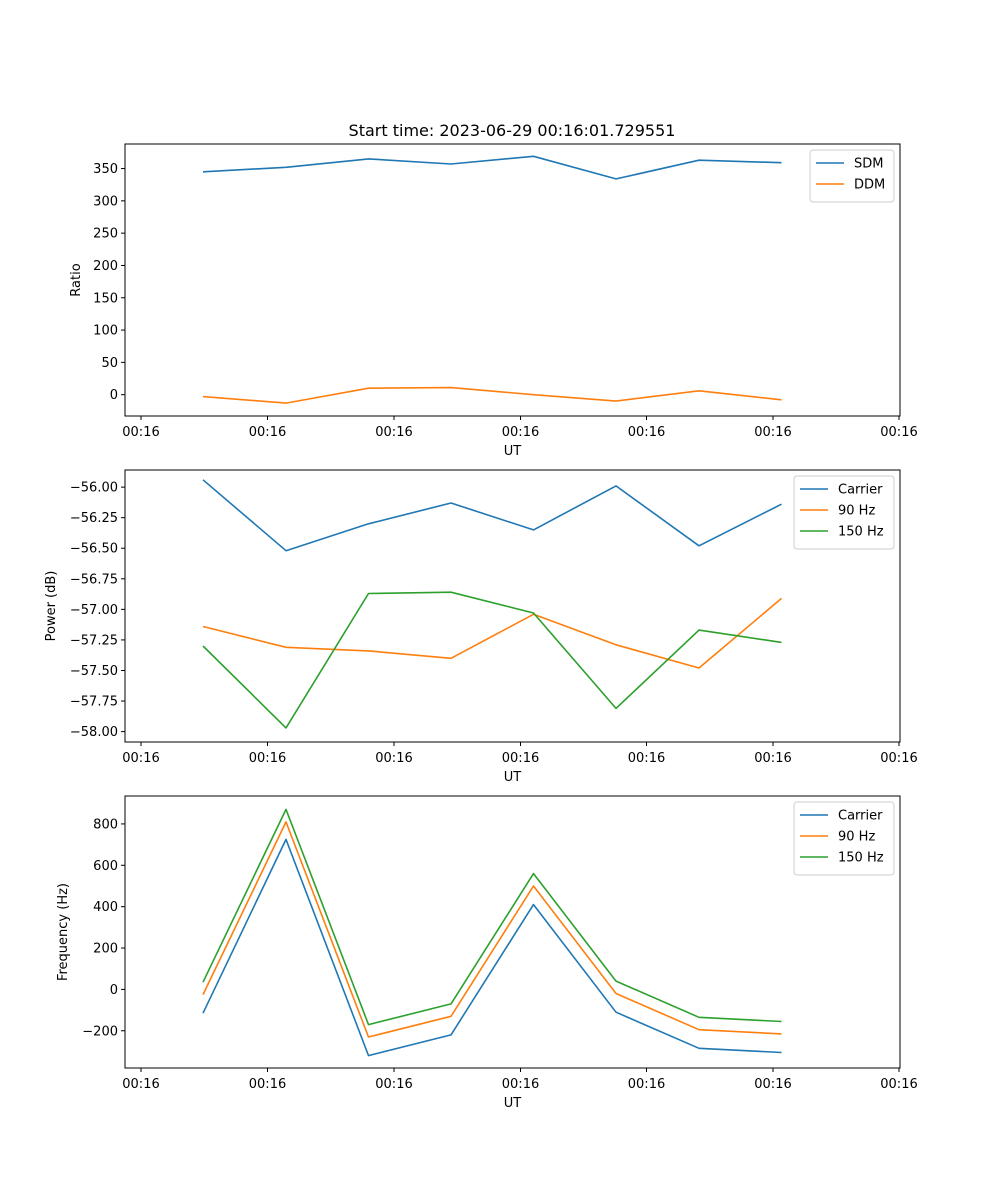  Describe the element at coordinates (76, 279) in the screenshot. I see `y-axis-label: Ratio` at that location.